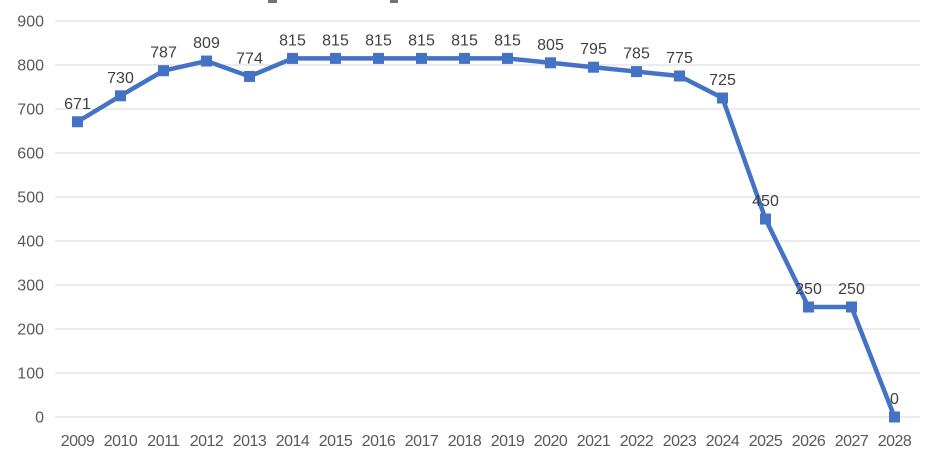 Image resolution: width=927 pixels, height=466 pixels. What do you see at coordinates (722, 80) in the screenshot?
I see `data-label: 725` at bounding box center [722, 80].